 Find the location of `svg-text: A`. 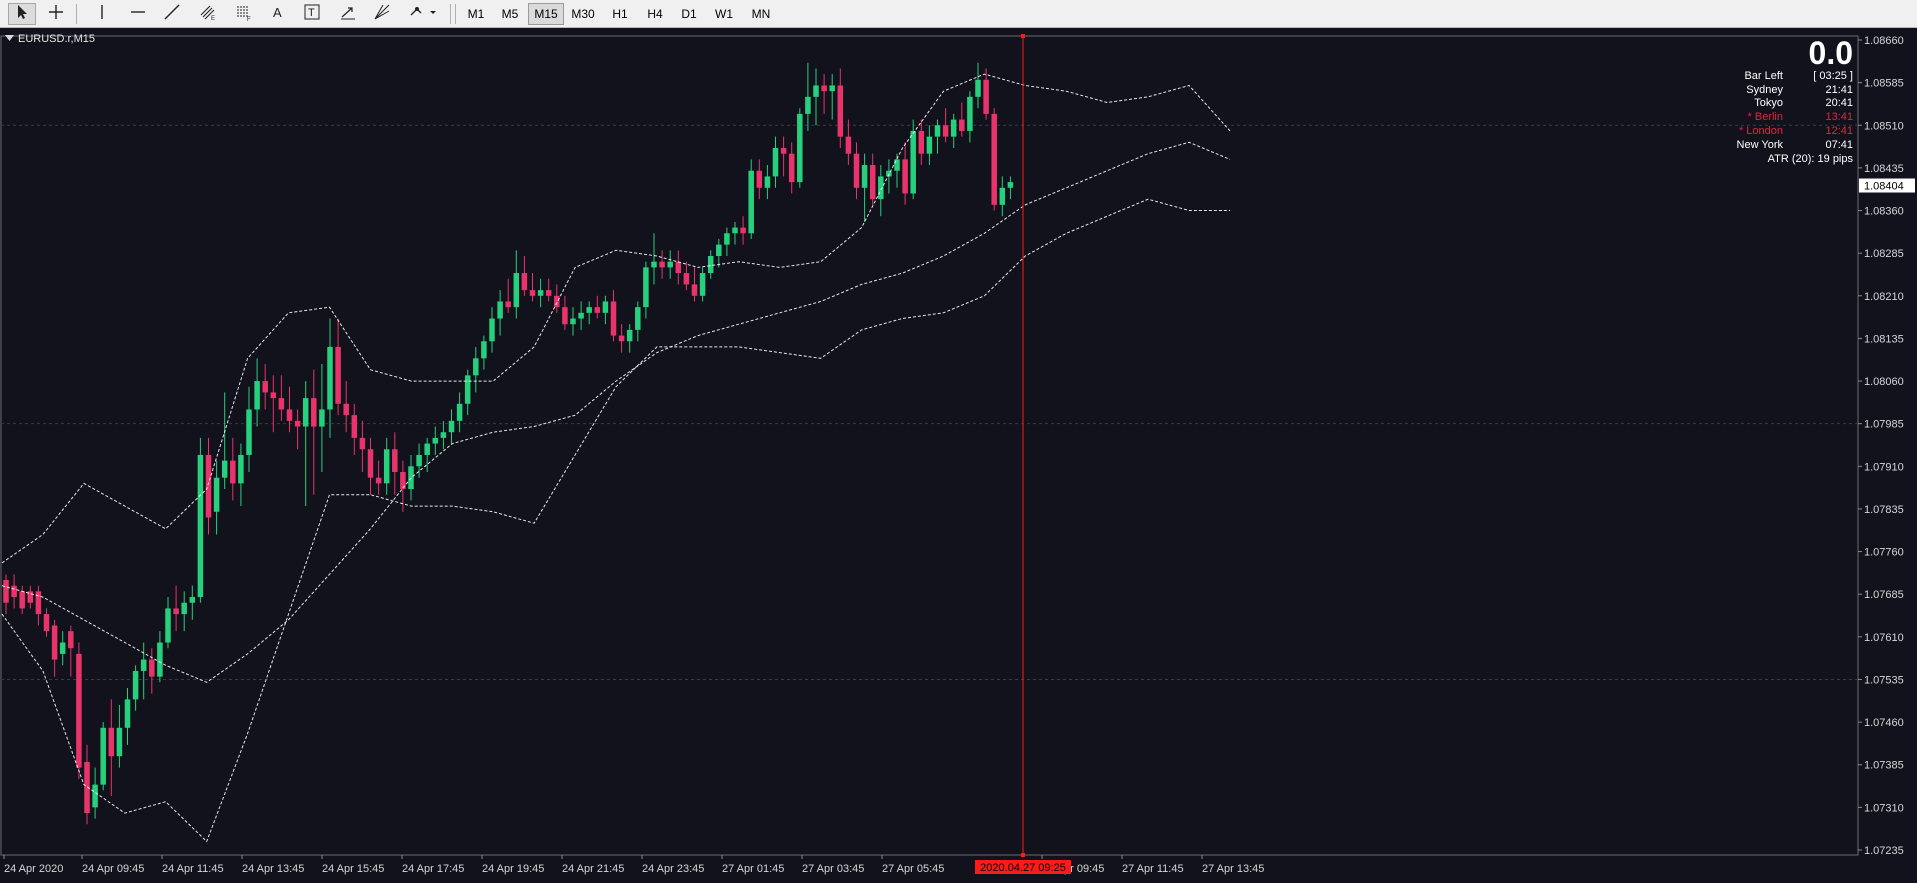

svg-text: A is located at coordinates (277, 12).